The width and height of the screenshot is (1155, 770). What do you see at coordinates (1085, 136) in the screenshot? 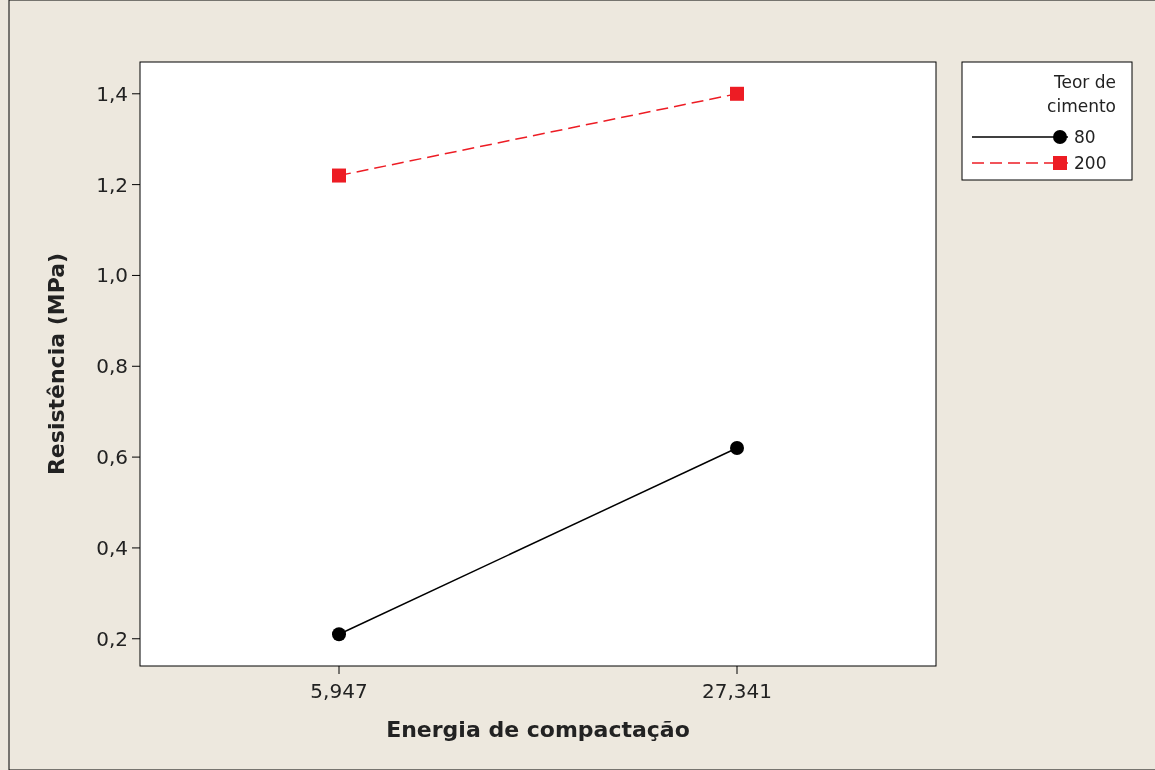
I see `legend-label: 80` at bounding box center [1085, 136].